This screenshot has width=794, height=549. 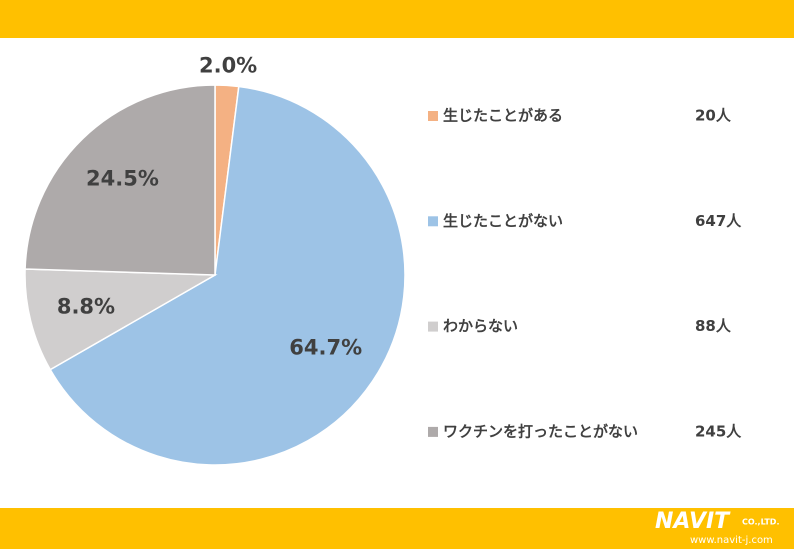 What do you see at coordinates (480, 326) in the screenshot?
I see `legend-label: わからない` at bounding box center [480, 326].